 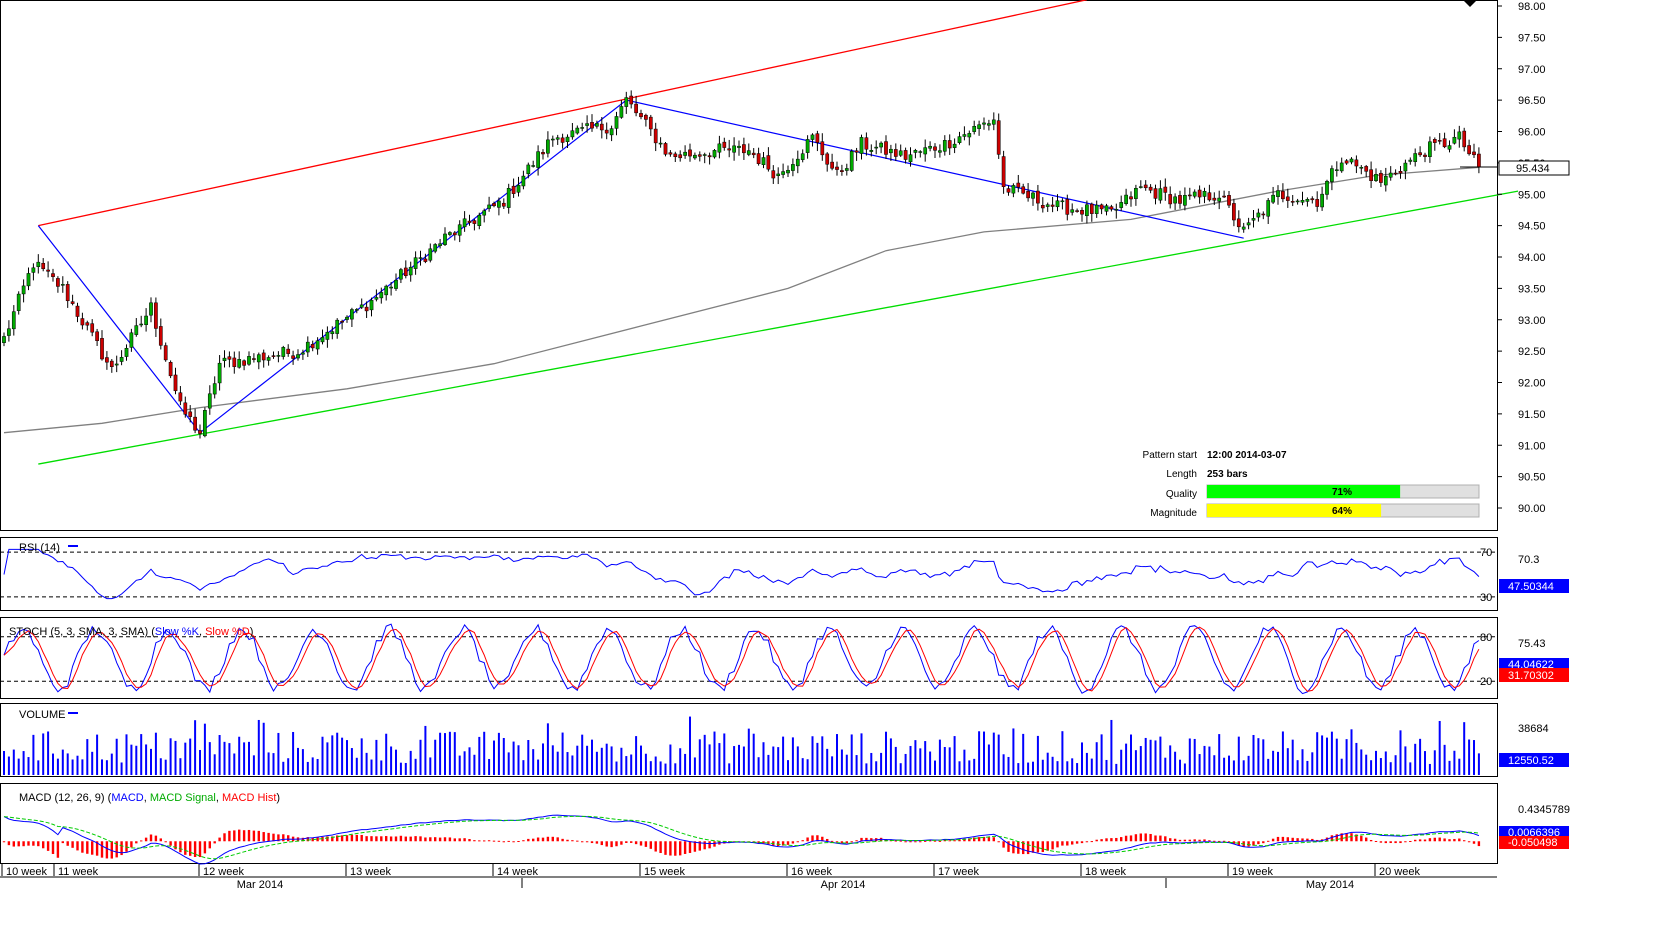 I want to click on stoch-panel, so click(x=749, y=658).